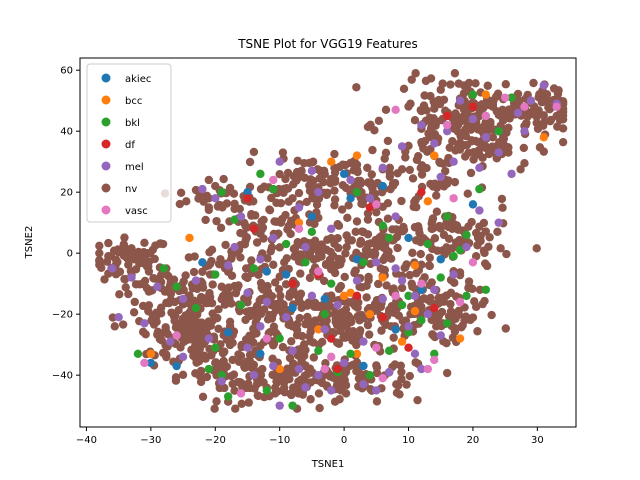 The image size is (640, 480). I want to click on x-tick-label: 20, so click(473, 440).